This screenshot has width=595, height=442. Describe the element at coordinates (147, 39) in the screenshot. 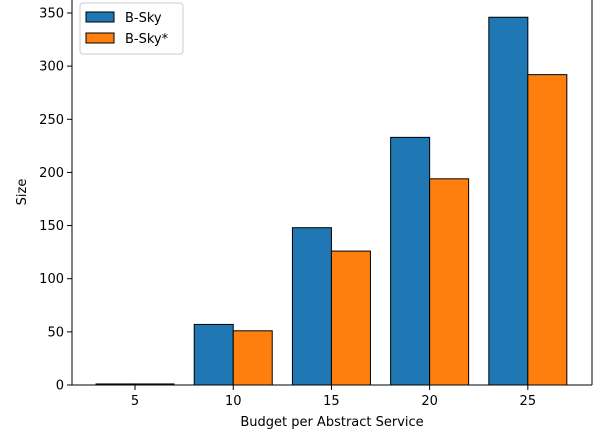

I see `legend-label-b-sky-: B-Sky*` at that location.